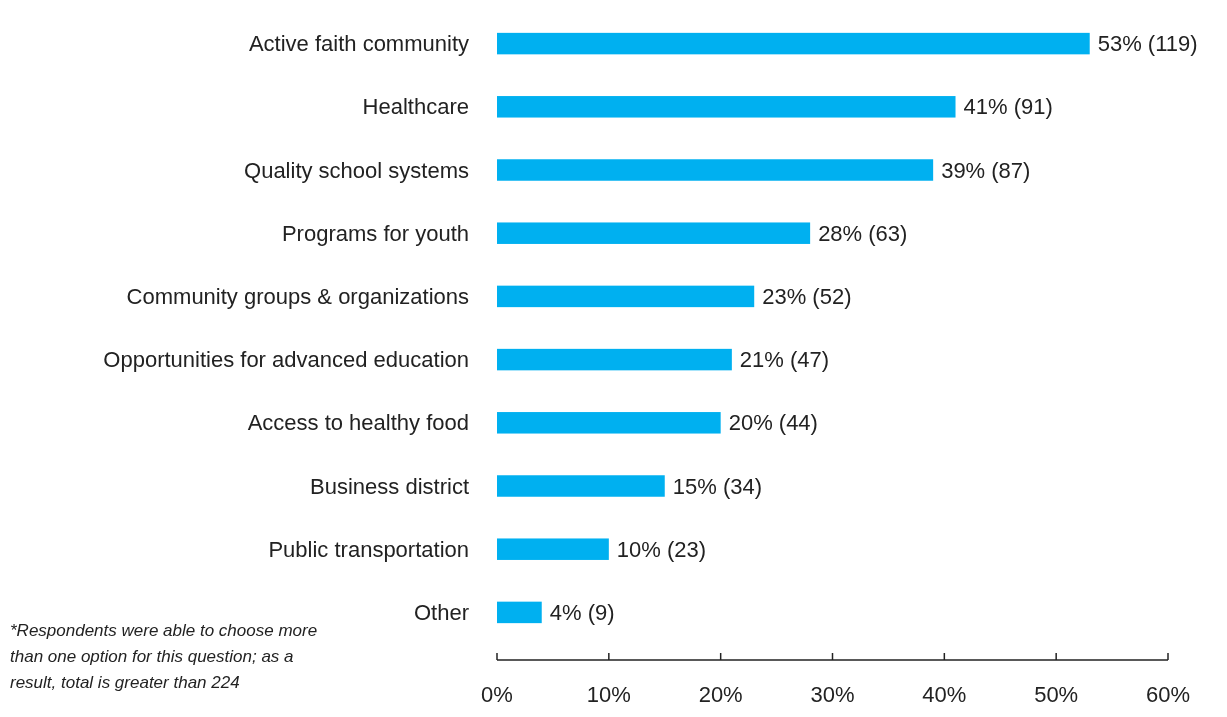 This screenshot has width=1227, height=717. Describe the element at coordinates (1008, 107) in the screenshot. I see `data-label: 41% (91)` at that location.